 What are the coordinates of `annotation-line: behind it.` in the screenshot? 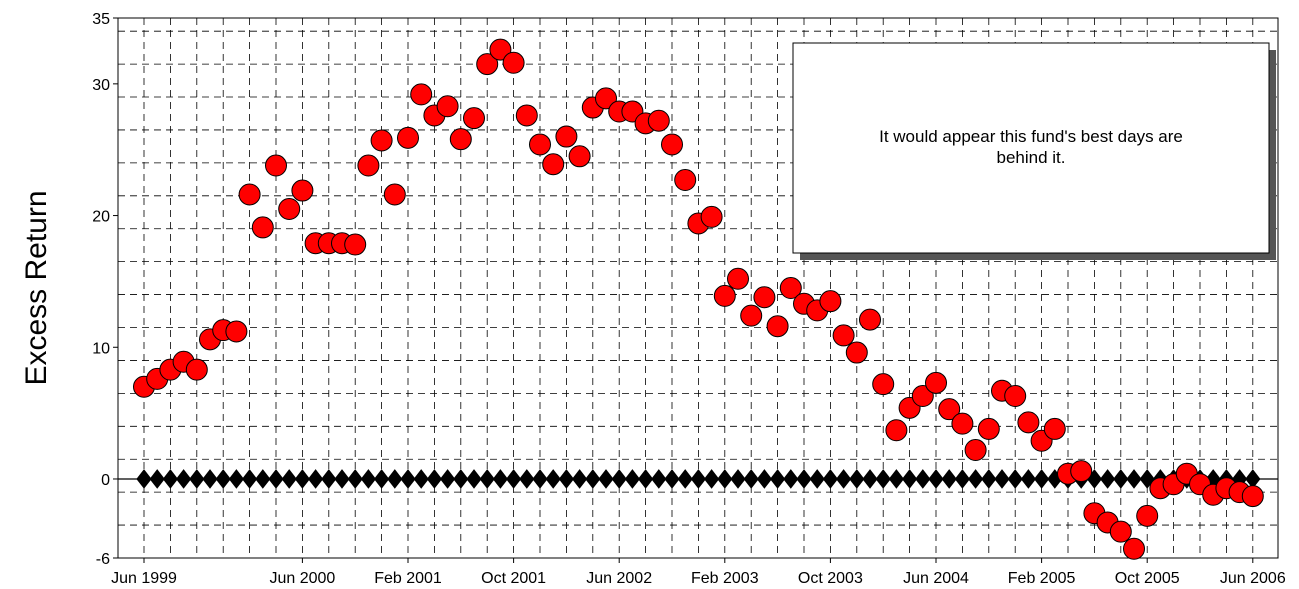 It's located at (1031, 157).